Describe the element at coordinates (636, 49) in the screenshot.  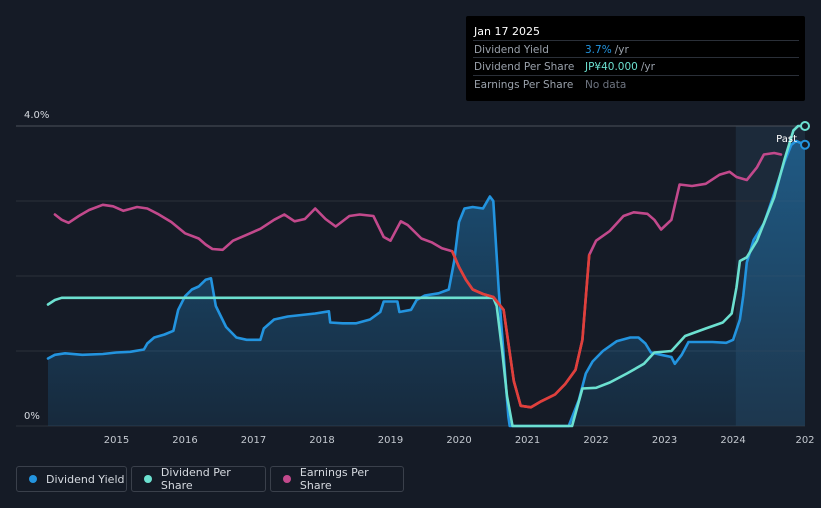
I see `tooltip-row-dividend-yield: Dividend Yield 3.7%/yr` at that location.